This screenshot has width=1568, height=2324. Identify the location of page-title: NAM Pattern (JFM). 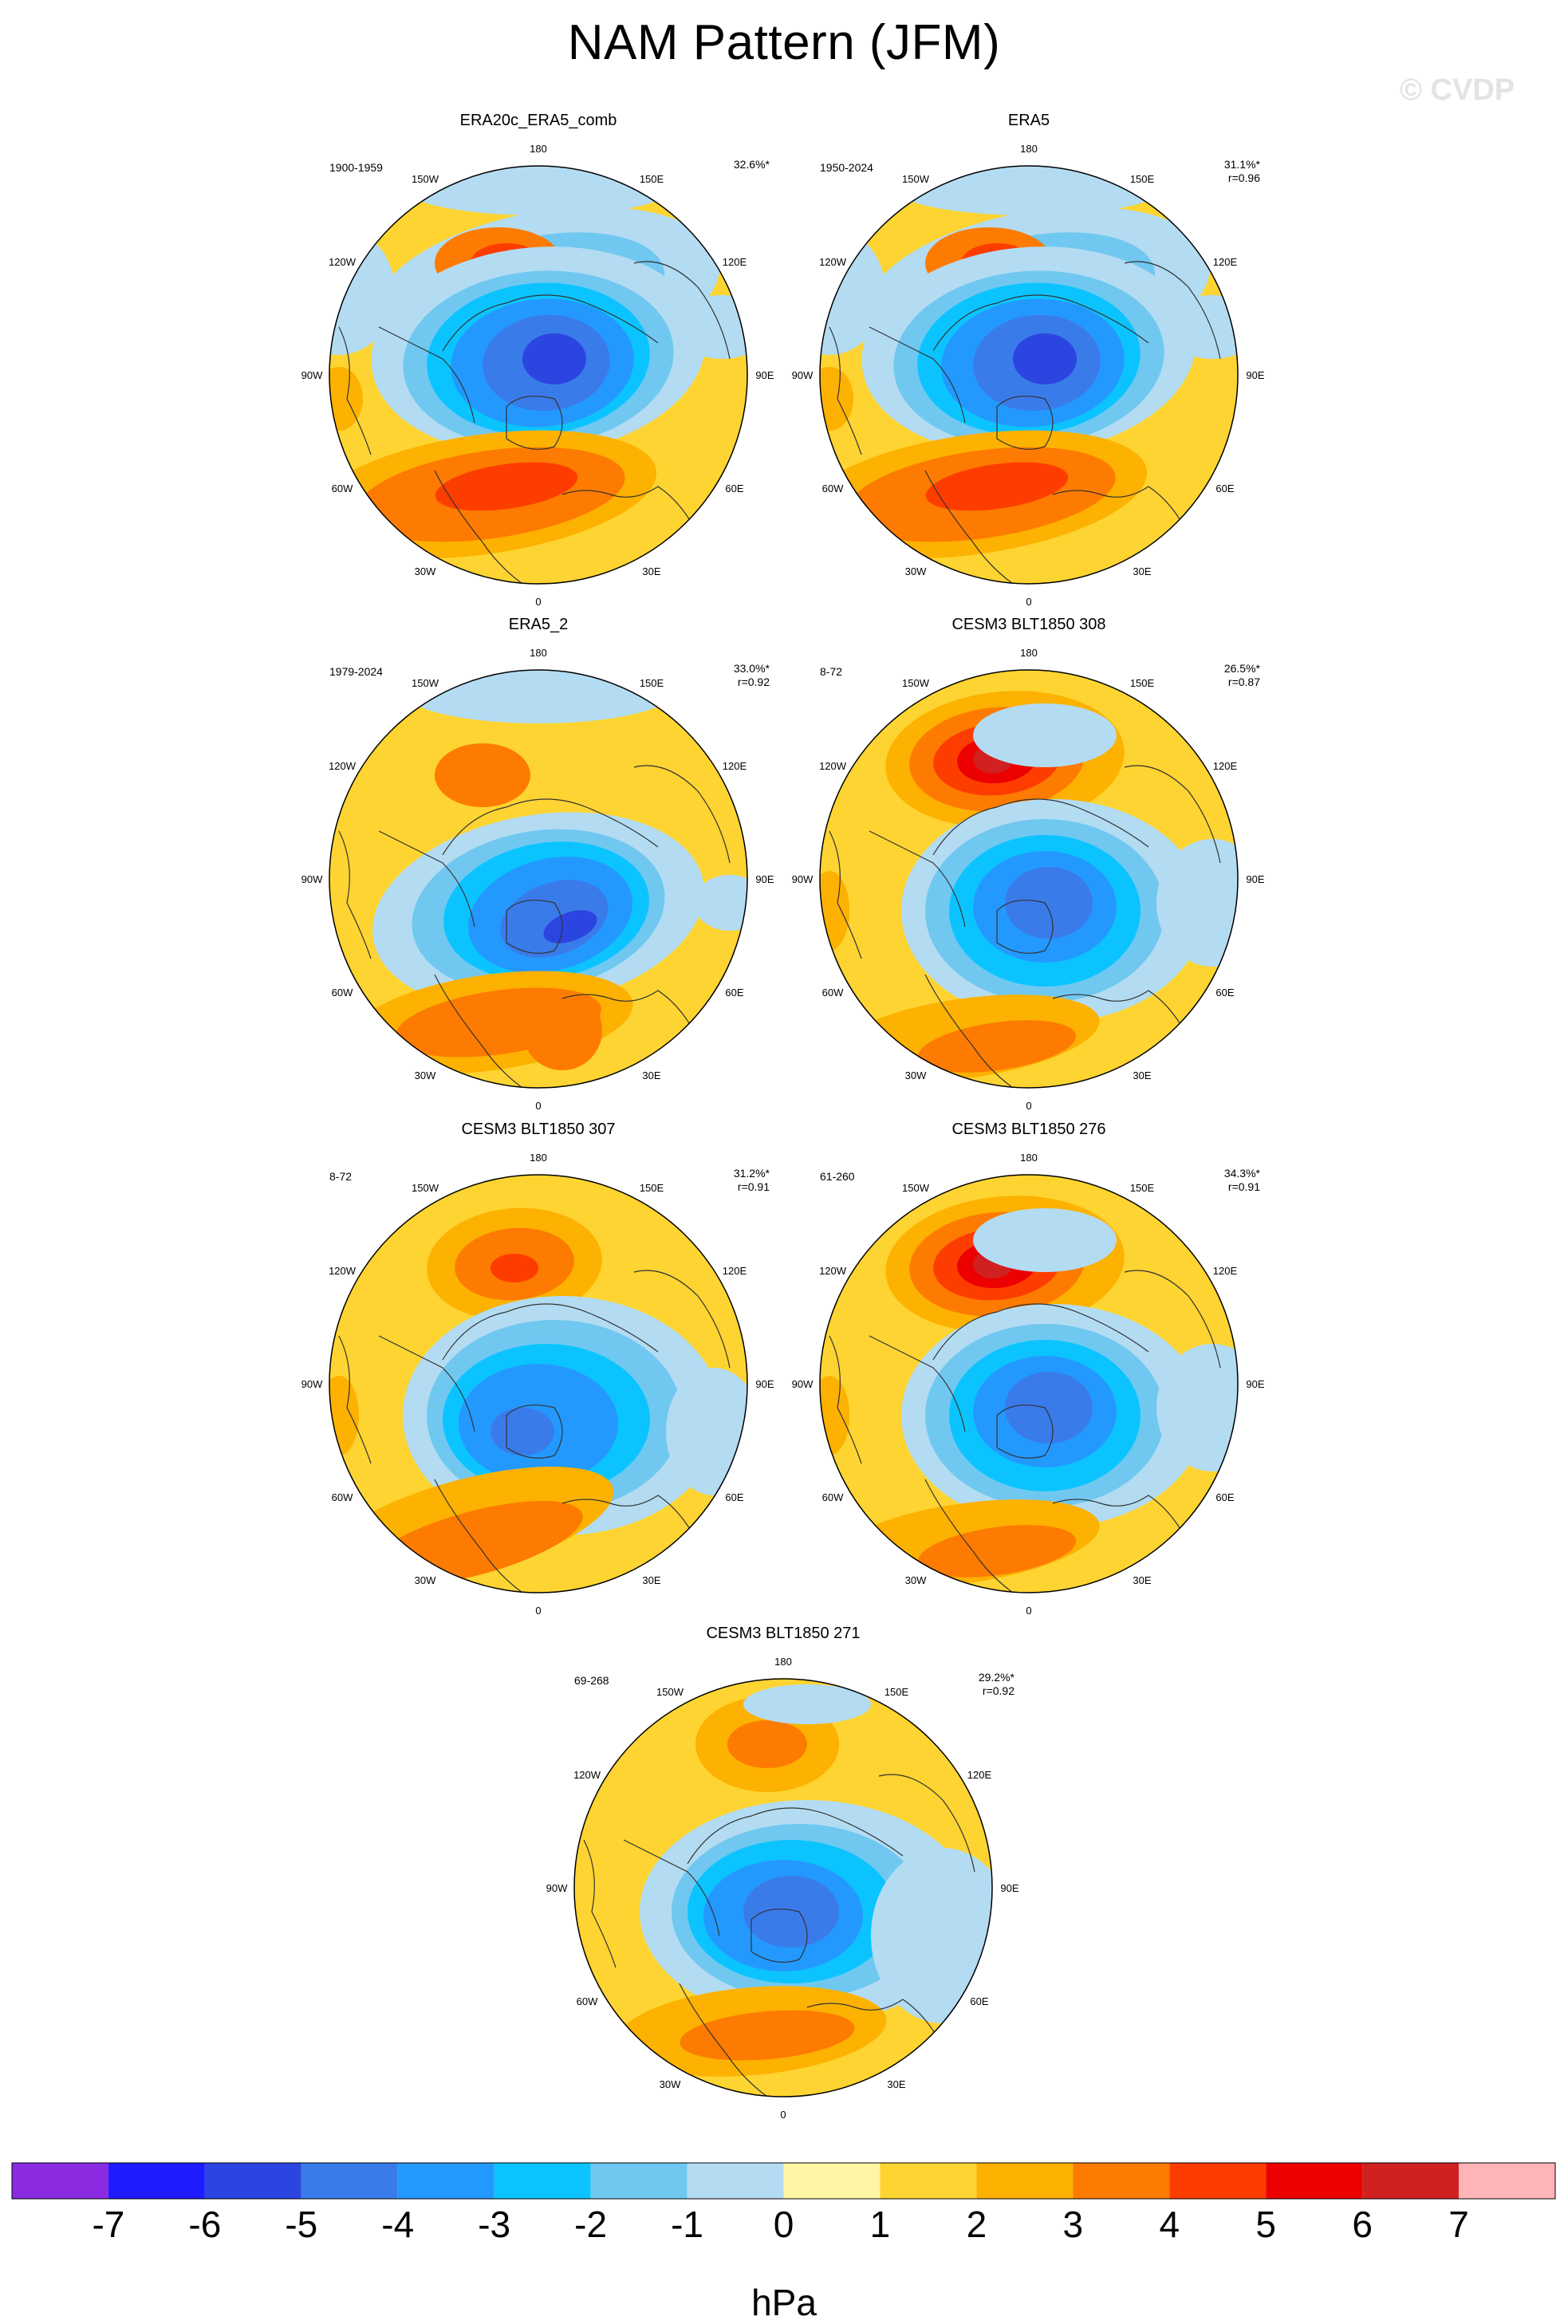
(784, 43).